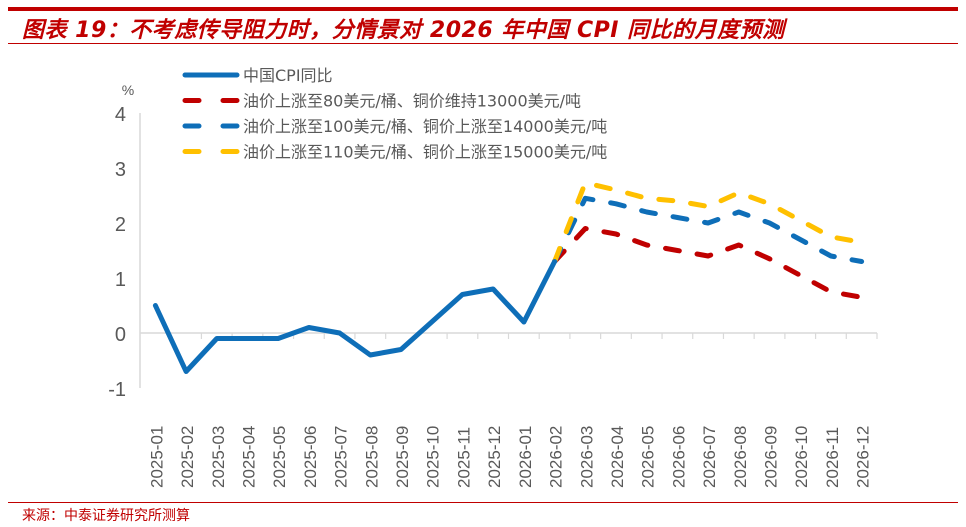 Image resolution: width=966 pixels, height=527 pixels. Describe the element at coordinates (648, 457) in the screenshot. I see `x-tick-label: 2026-05` at that location.